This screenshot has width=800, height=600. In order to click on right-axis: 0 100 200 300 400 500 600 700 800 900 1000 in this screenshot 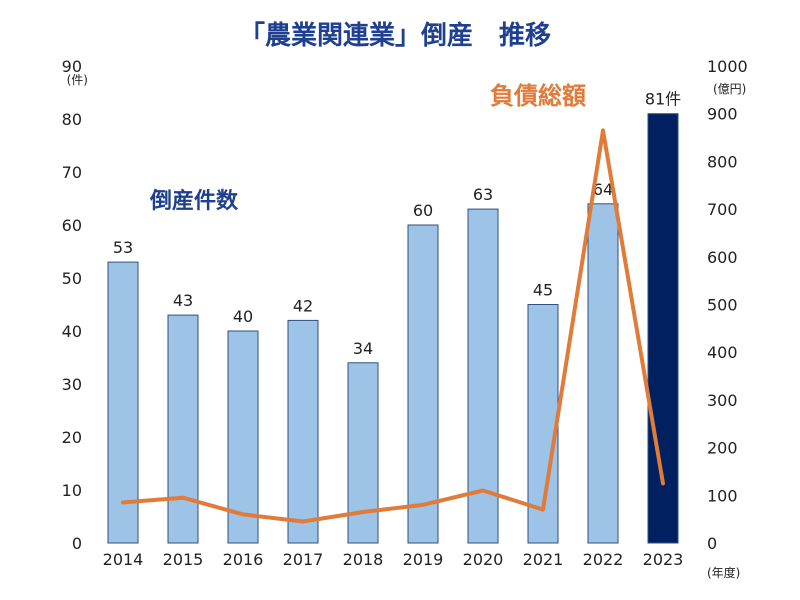, I will do `click(727, 305)`.